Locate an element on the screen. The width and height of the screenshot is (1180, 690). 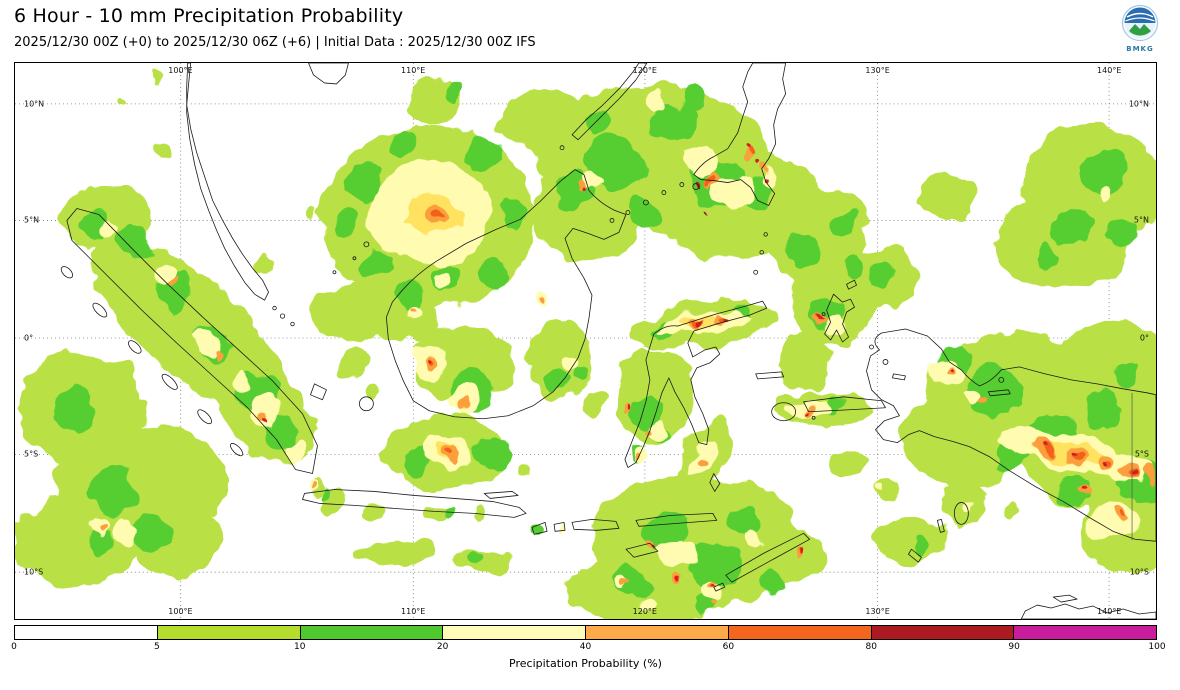
coast-java is located at coordinates (414, 503).